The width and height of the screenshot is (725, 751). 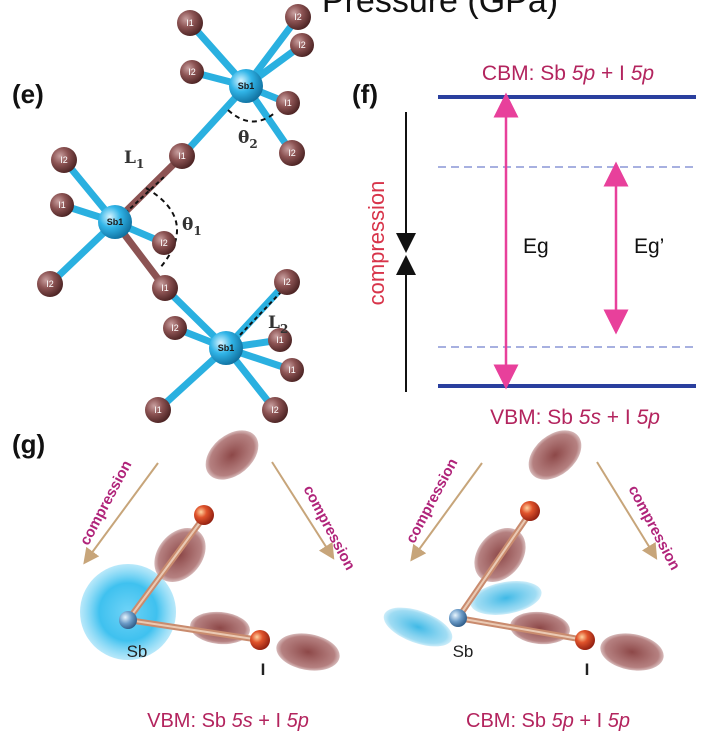 I want to click on panel-label-e: (e), so click(x=28, y=94).